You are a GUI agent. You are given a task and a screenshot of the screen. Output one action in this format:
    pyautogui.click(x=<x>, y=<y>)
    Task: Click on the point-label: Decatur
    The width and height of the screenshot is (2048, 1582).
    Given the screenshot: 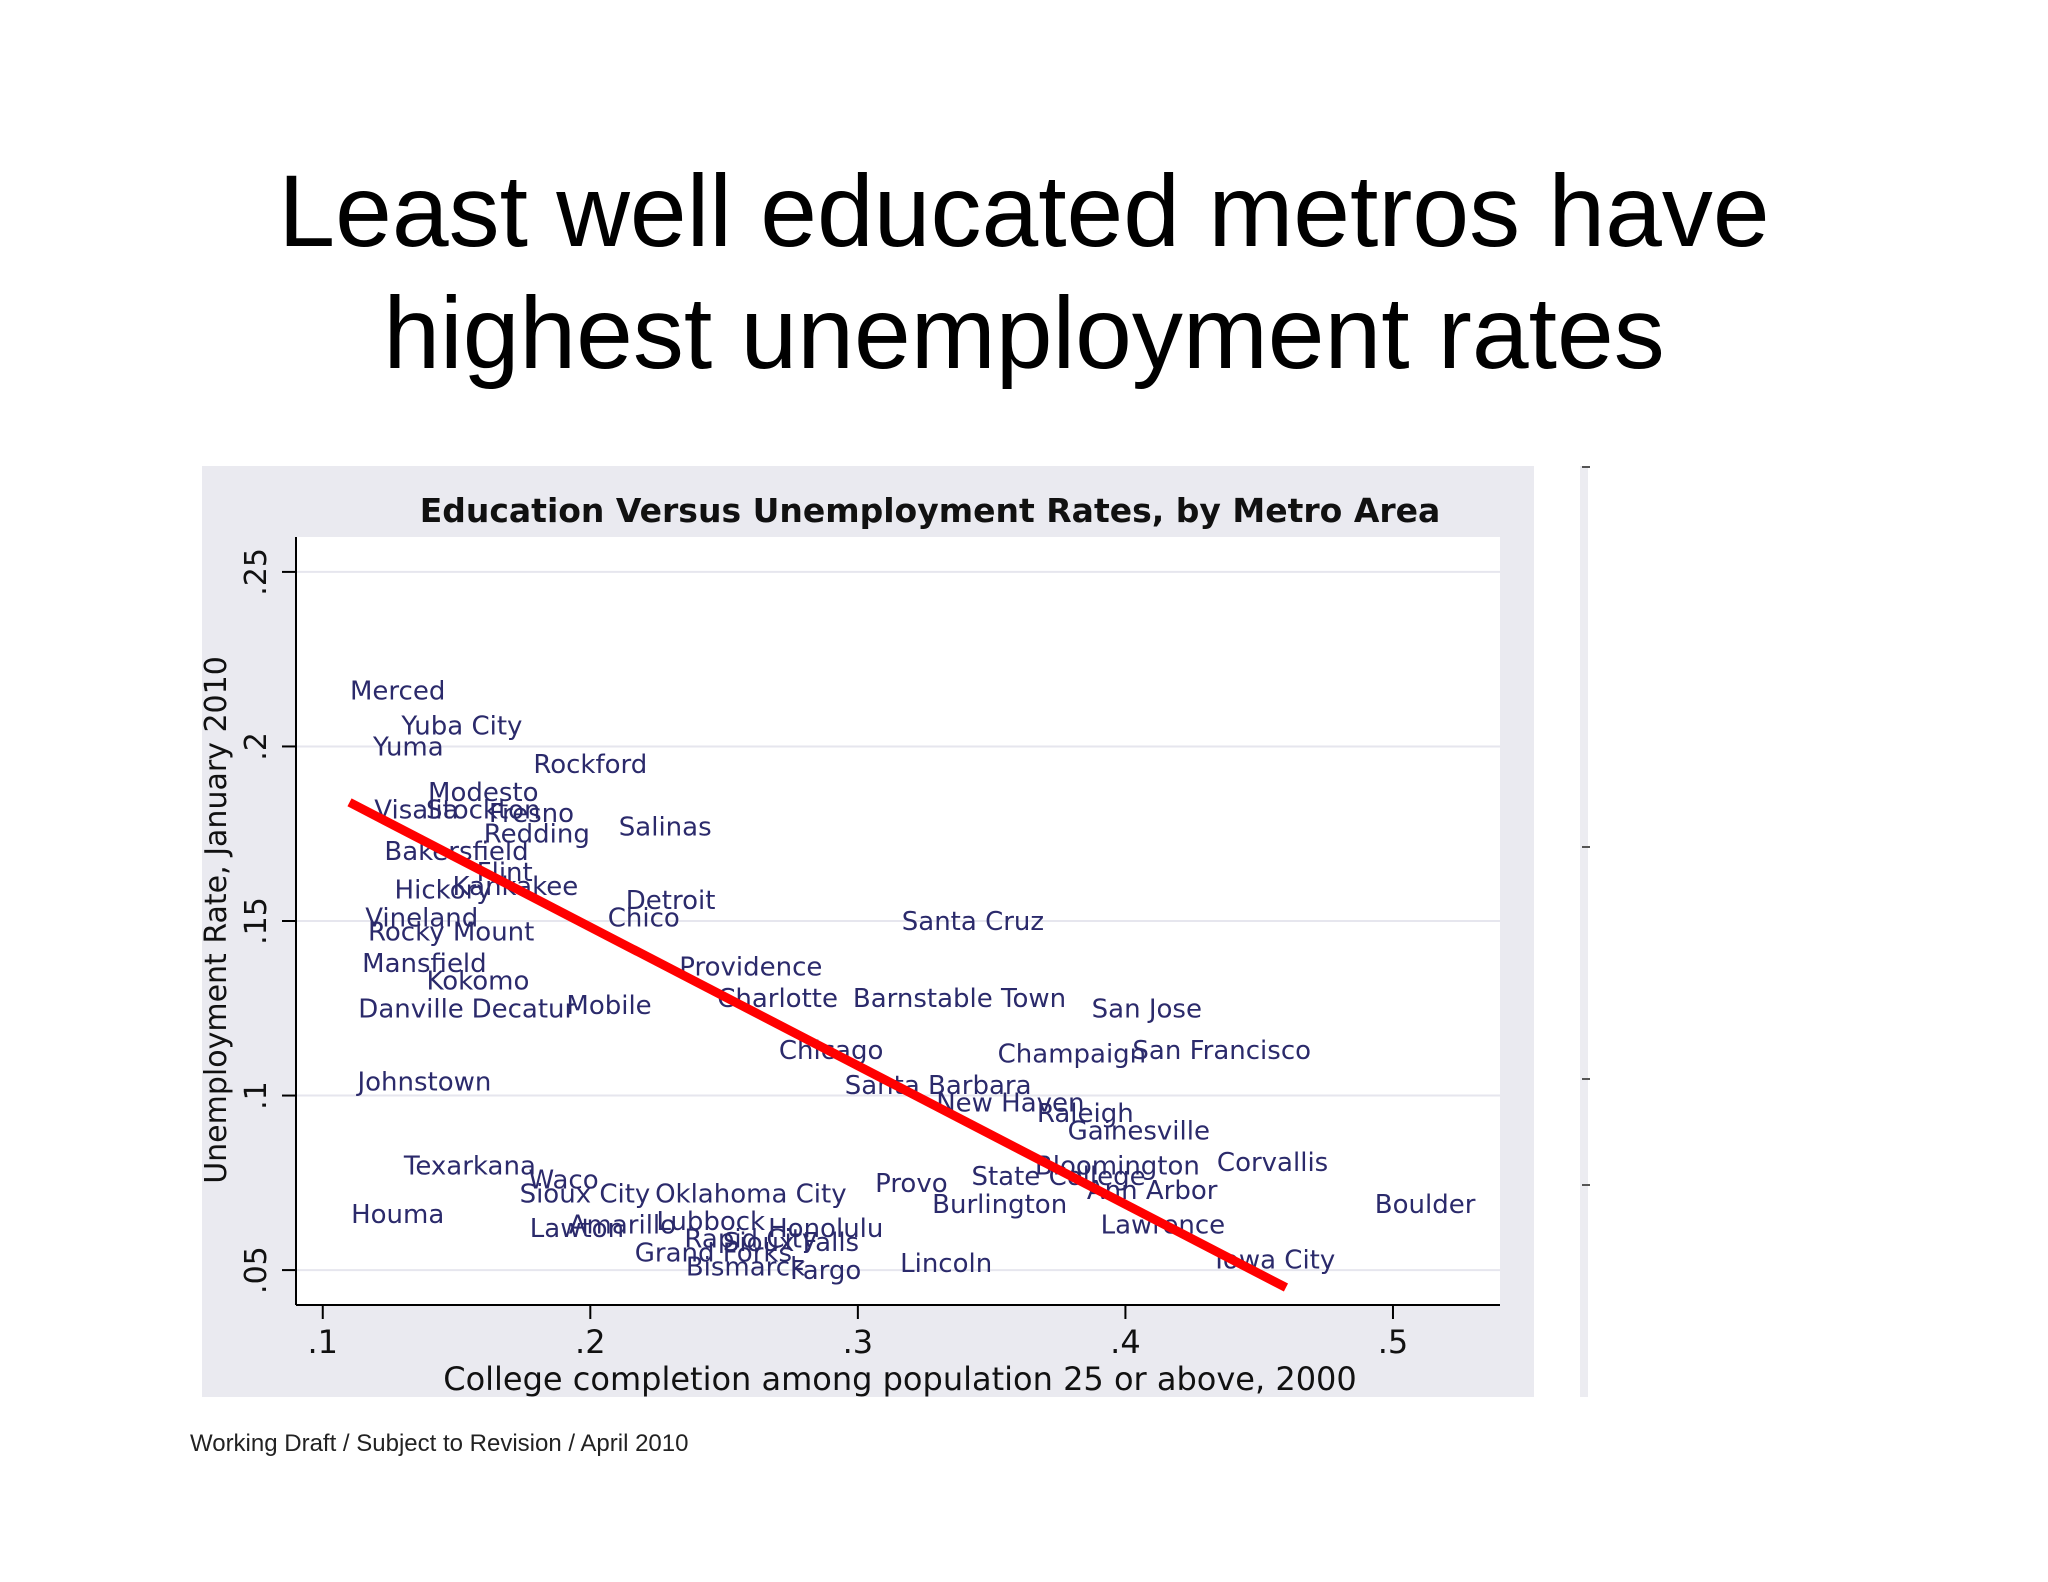 What is the action you would take?
    pyautogui.click(x=524, y=1009)
    